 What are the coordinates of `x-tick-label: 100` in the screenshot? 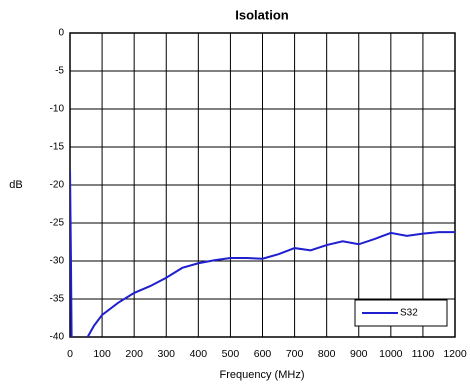 It's located at (102, 354).